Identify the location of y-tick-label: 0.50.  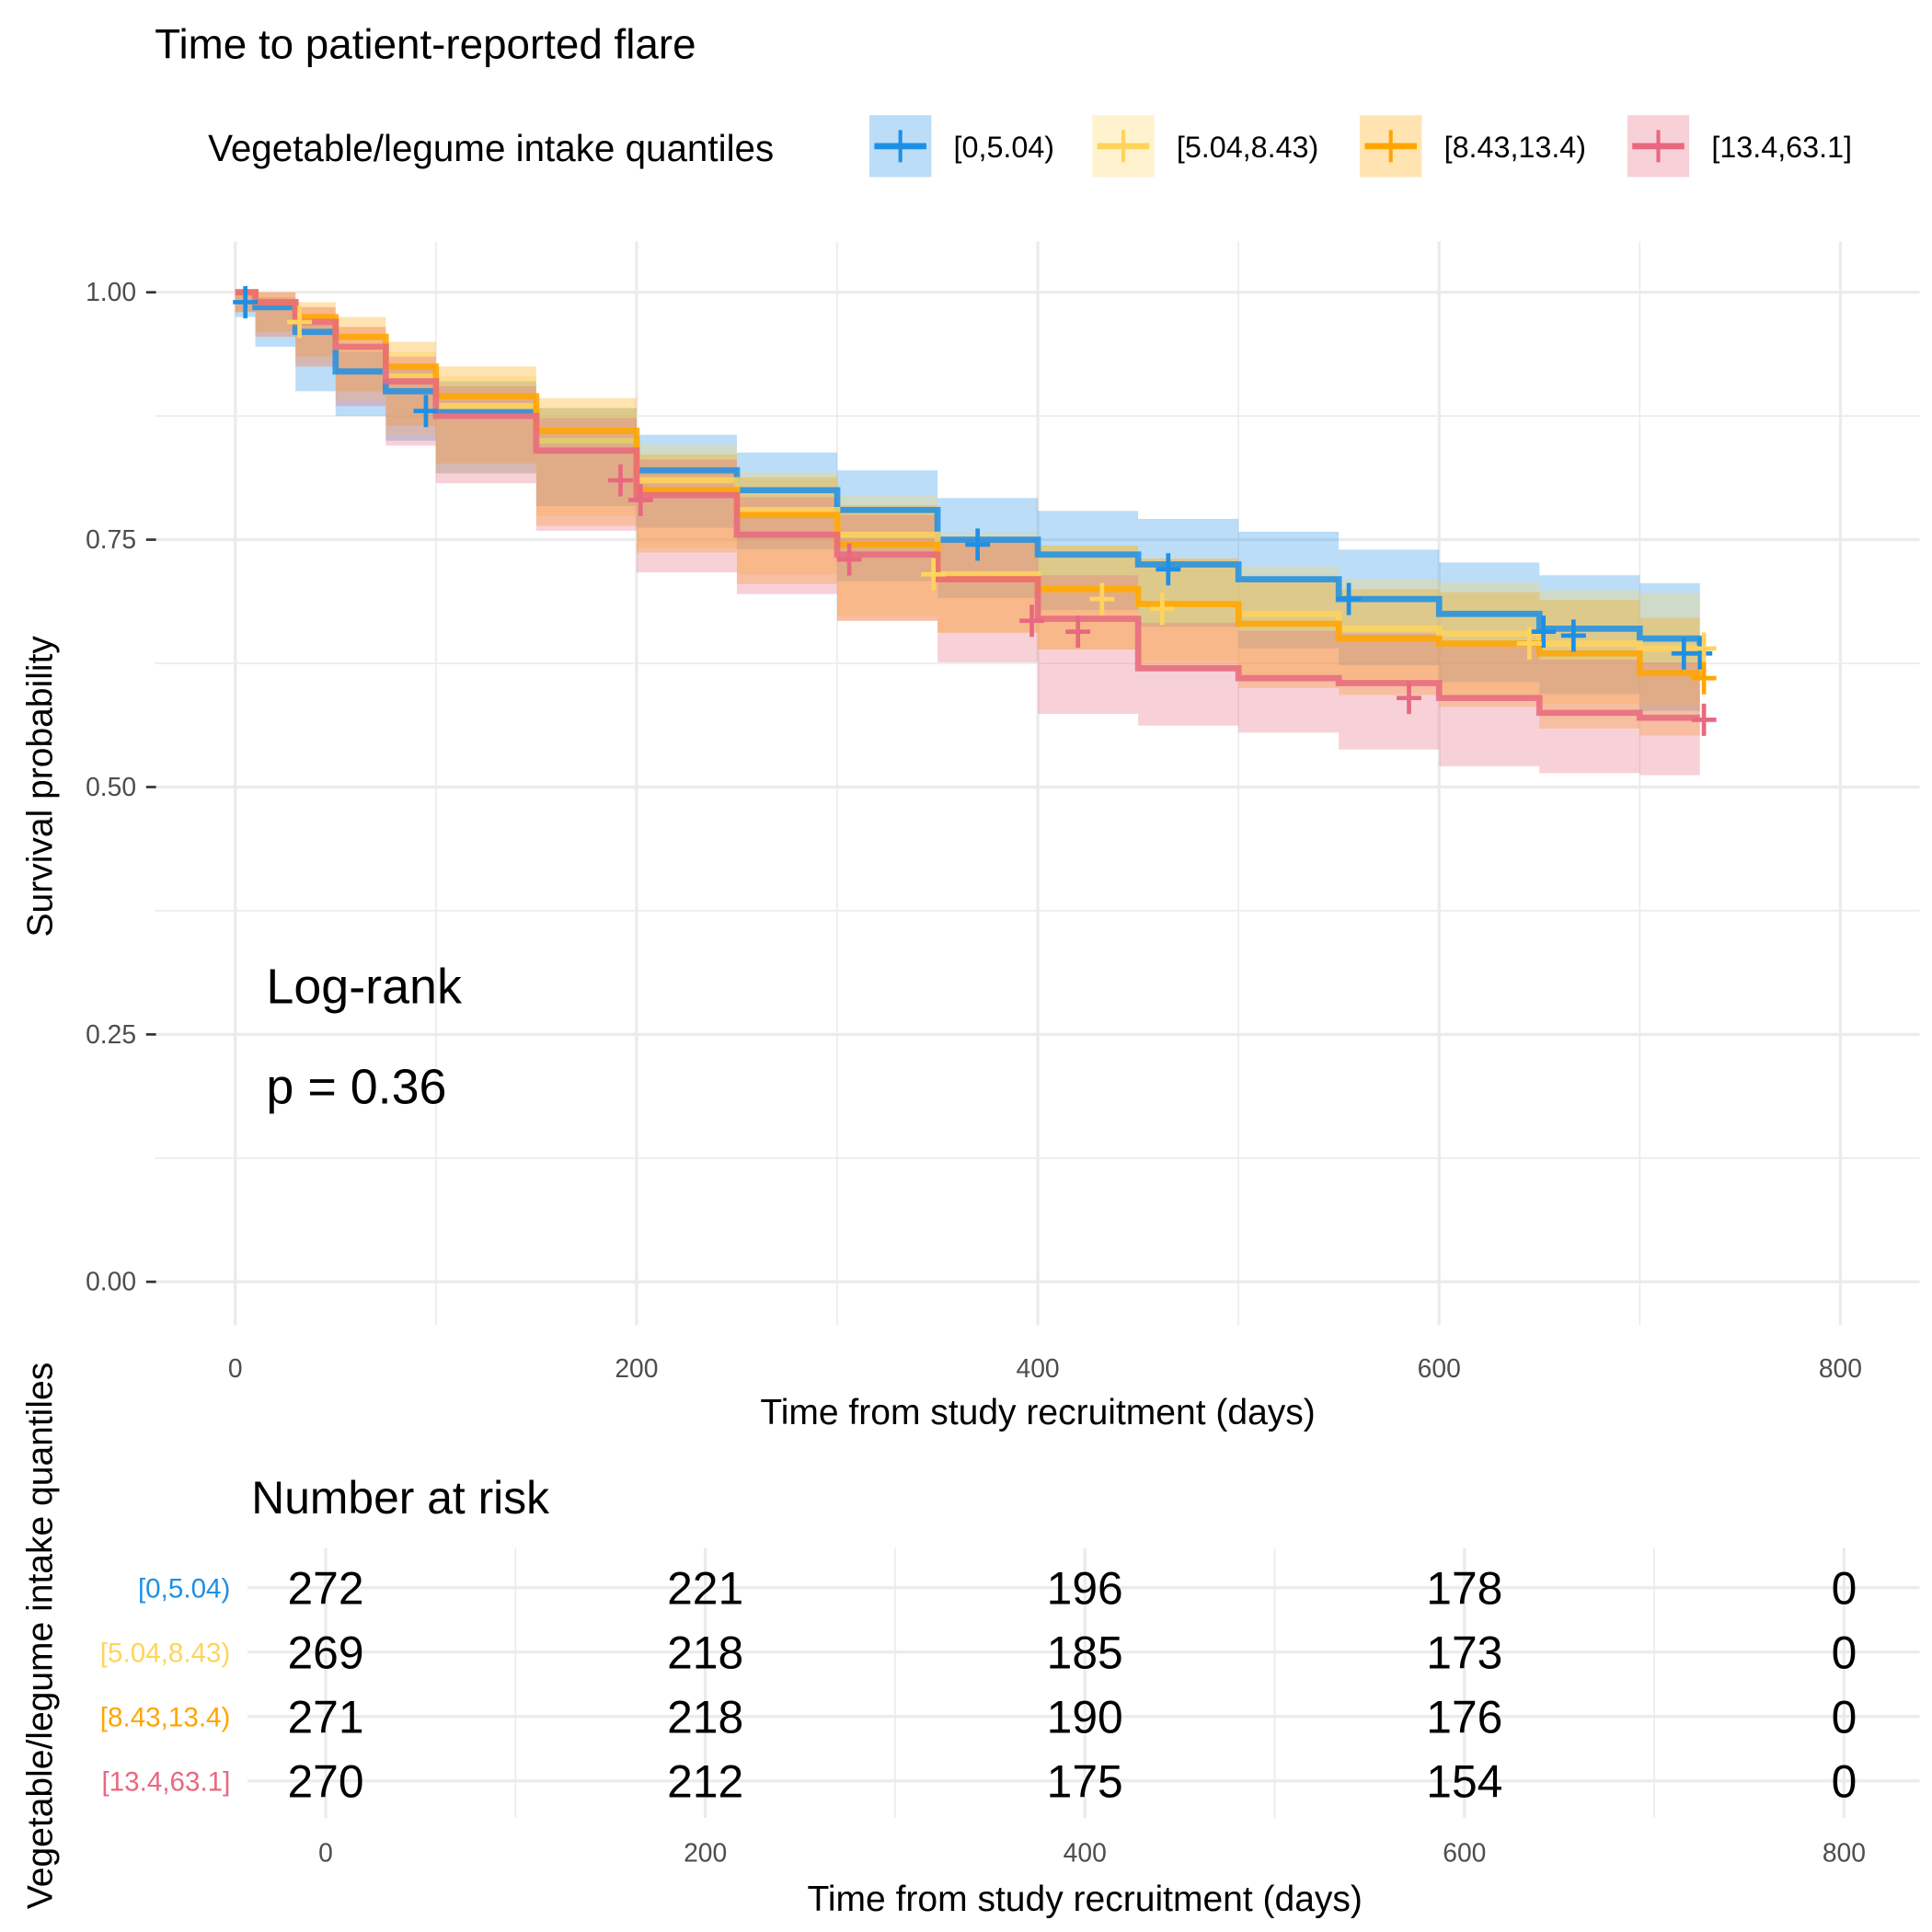
(111, 786).